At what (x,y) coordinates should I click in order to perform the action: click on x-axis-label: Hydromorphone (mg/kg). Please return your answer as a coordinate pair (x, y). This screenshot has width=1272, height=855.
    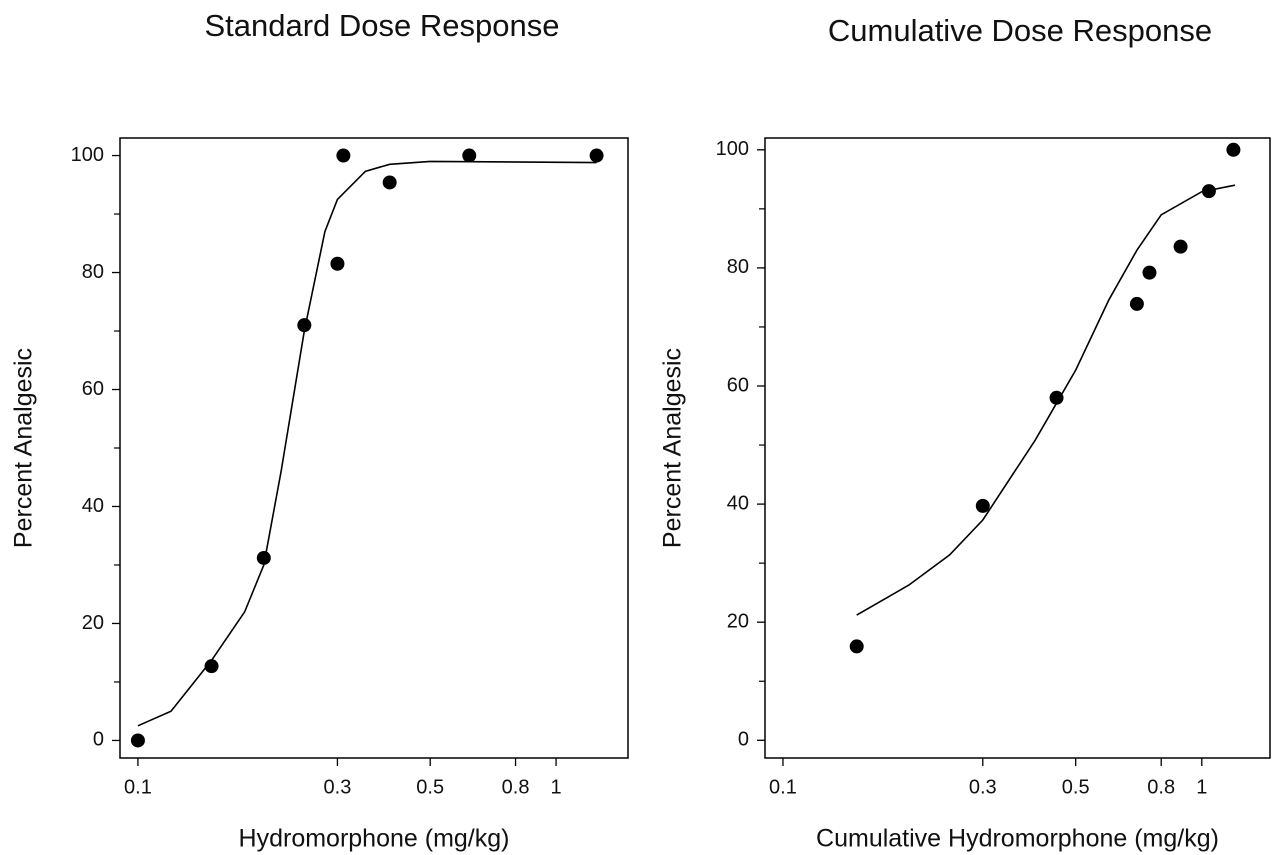
    Looking at the image, I should click on (374, 839).